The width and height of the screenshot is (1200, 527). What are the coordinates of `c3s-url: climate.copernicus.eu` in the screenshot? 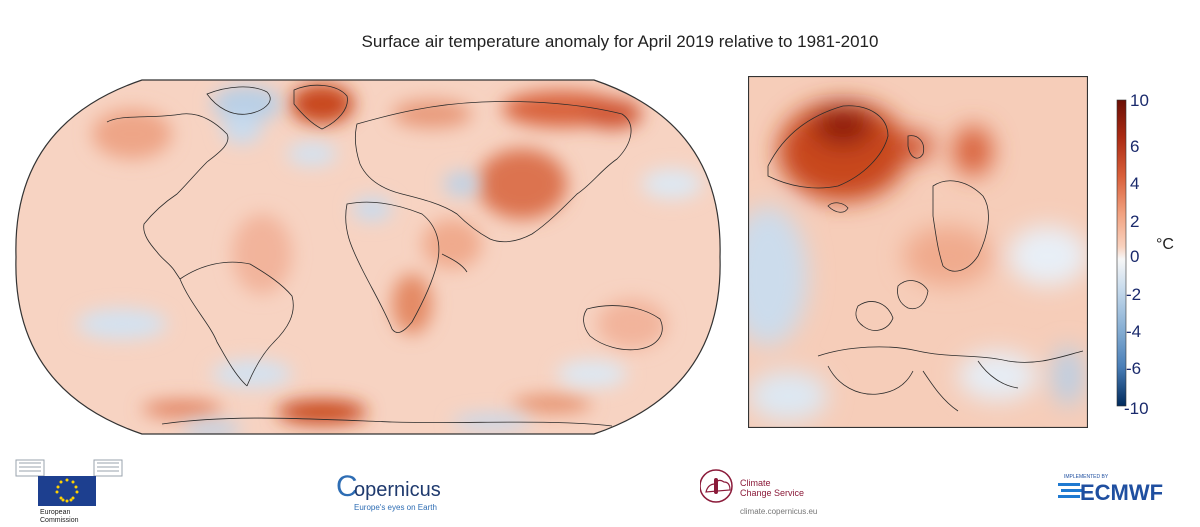 It's located at (778, 511).